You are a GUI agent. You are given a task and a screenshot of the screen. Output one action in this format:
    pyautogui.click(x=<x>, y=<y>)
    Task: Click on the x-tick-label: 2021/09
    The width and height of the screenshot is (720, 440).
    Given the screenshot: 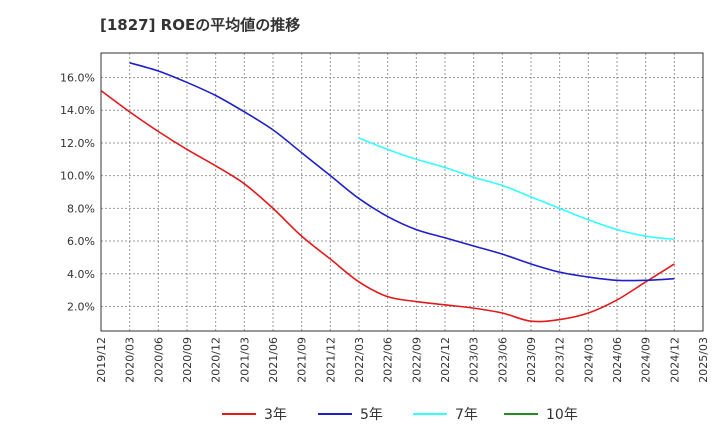 What is the action you would take?
    pyautogui.click(x=302, y=360)
    